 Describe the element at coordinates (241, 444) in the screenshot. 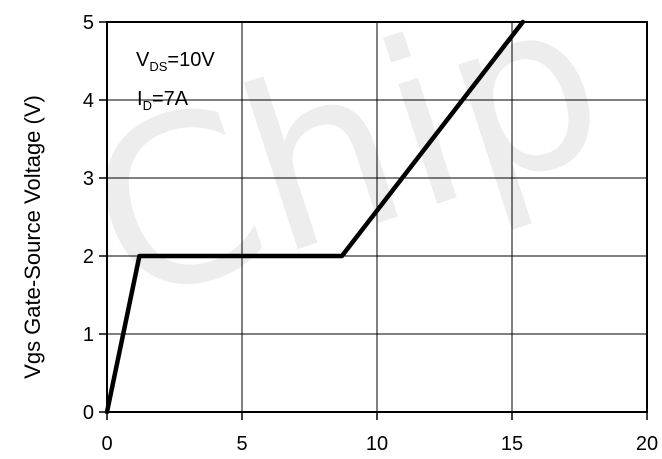

I see `x-tick-label-5: 5` at that location.